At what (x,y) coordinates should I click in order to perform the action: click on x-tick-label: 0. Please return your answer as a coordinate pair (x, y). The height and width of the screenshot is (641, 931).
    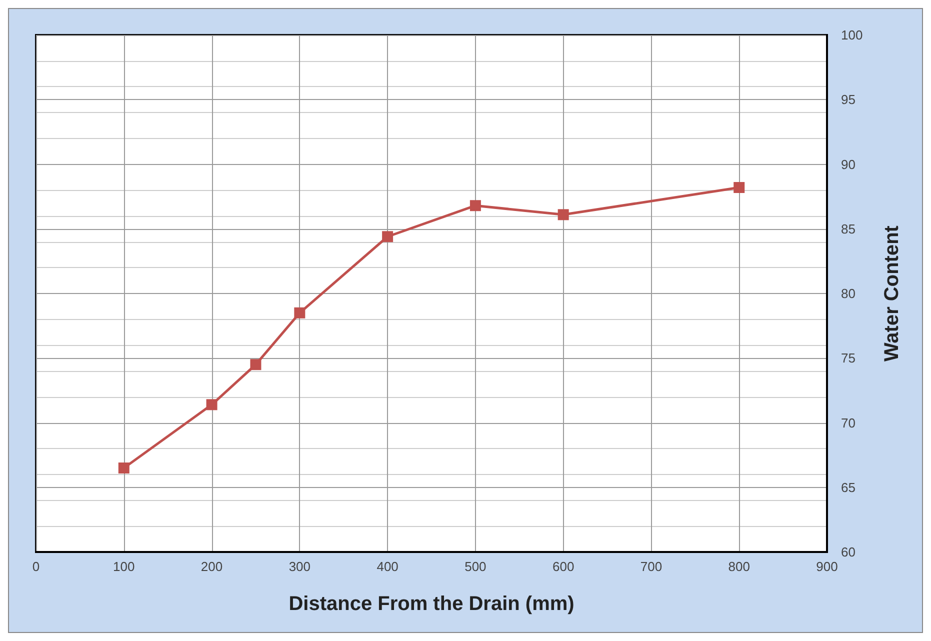
    Looking at the image, I should click on (36, 566).